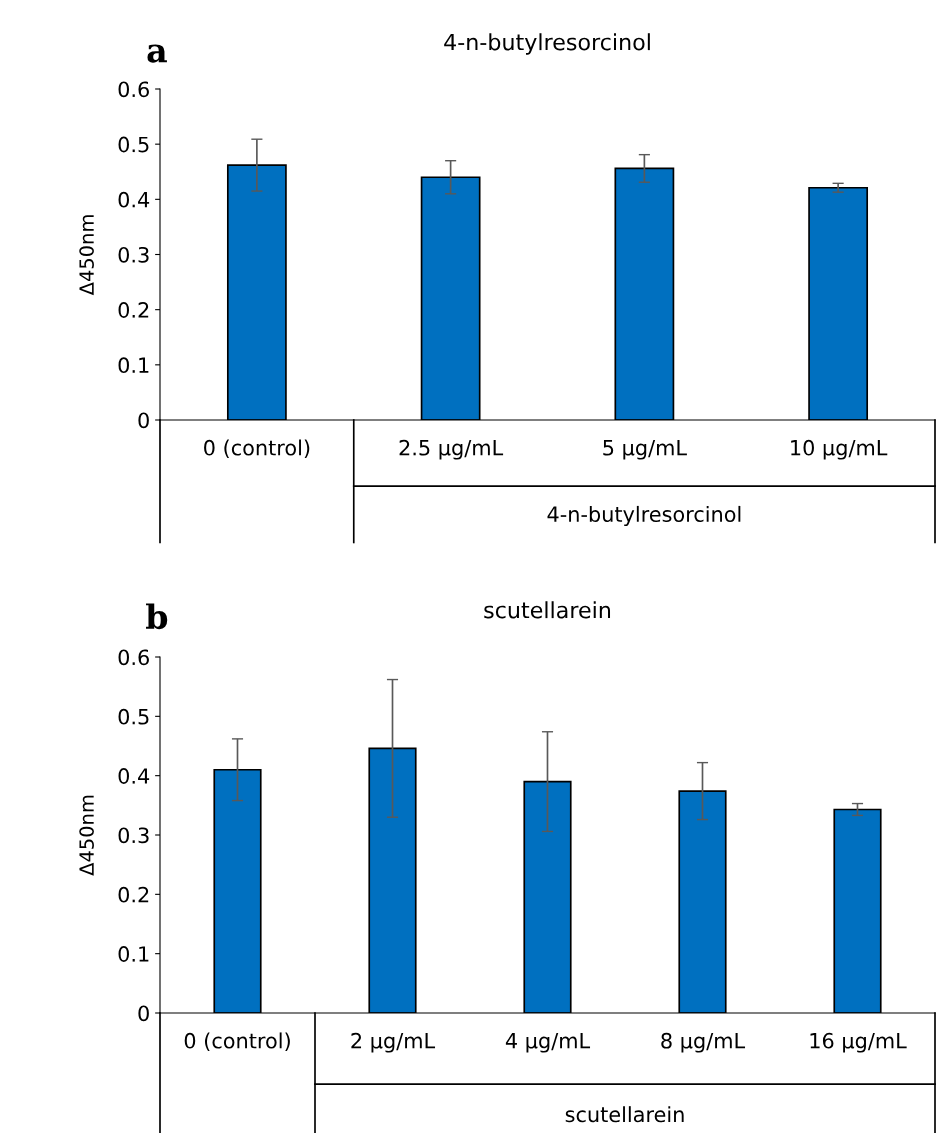  I want to click on text: scutellarein, so click(624, 1114).